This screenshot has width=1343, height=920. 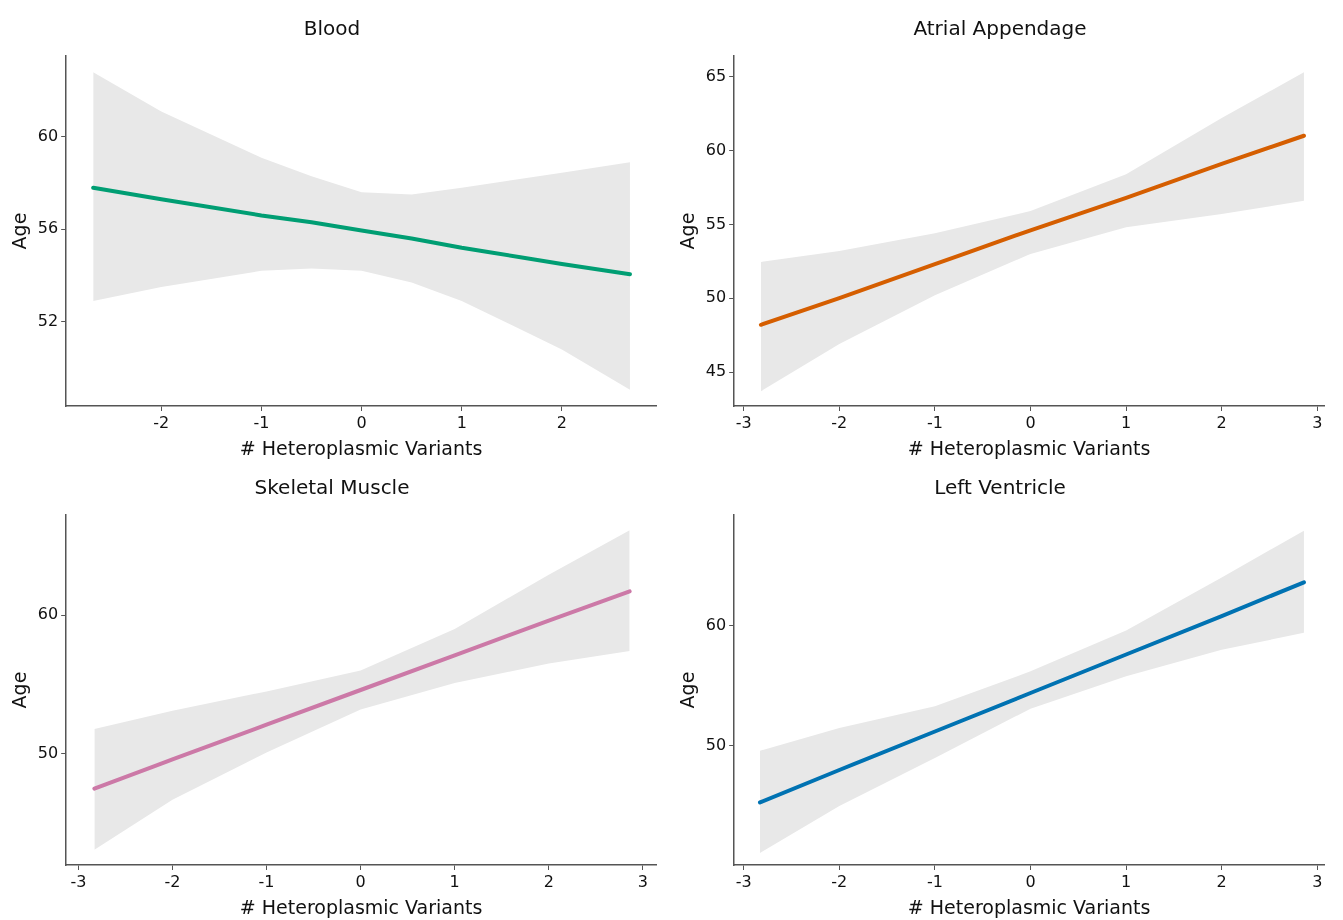 I want to click on y-tick-label: 45, so click(x=716, y=371).